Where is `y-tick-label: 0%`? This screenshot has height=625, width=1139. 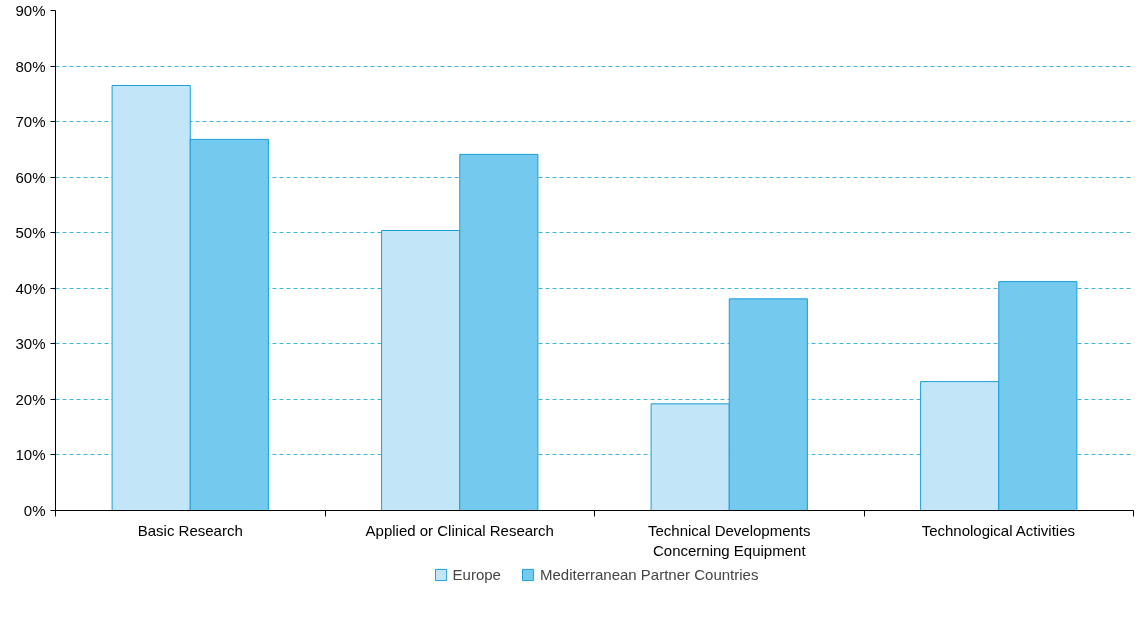 y-tick-label: 0% is located at coordinates (34, 510).